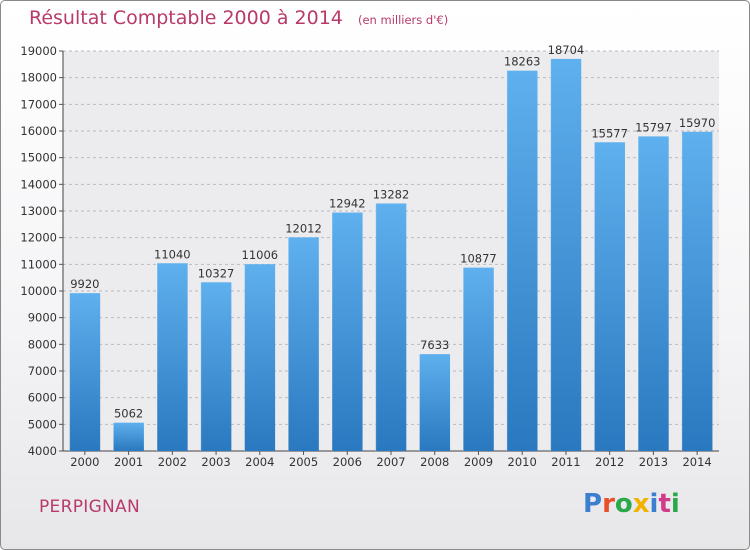  I want to click on y-tick-label: 10000, so click(38, 291).